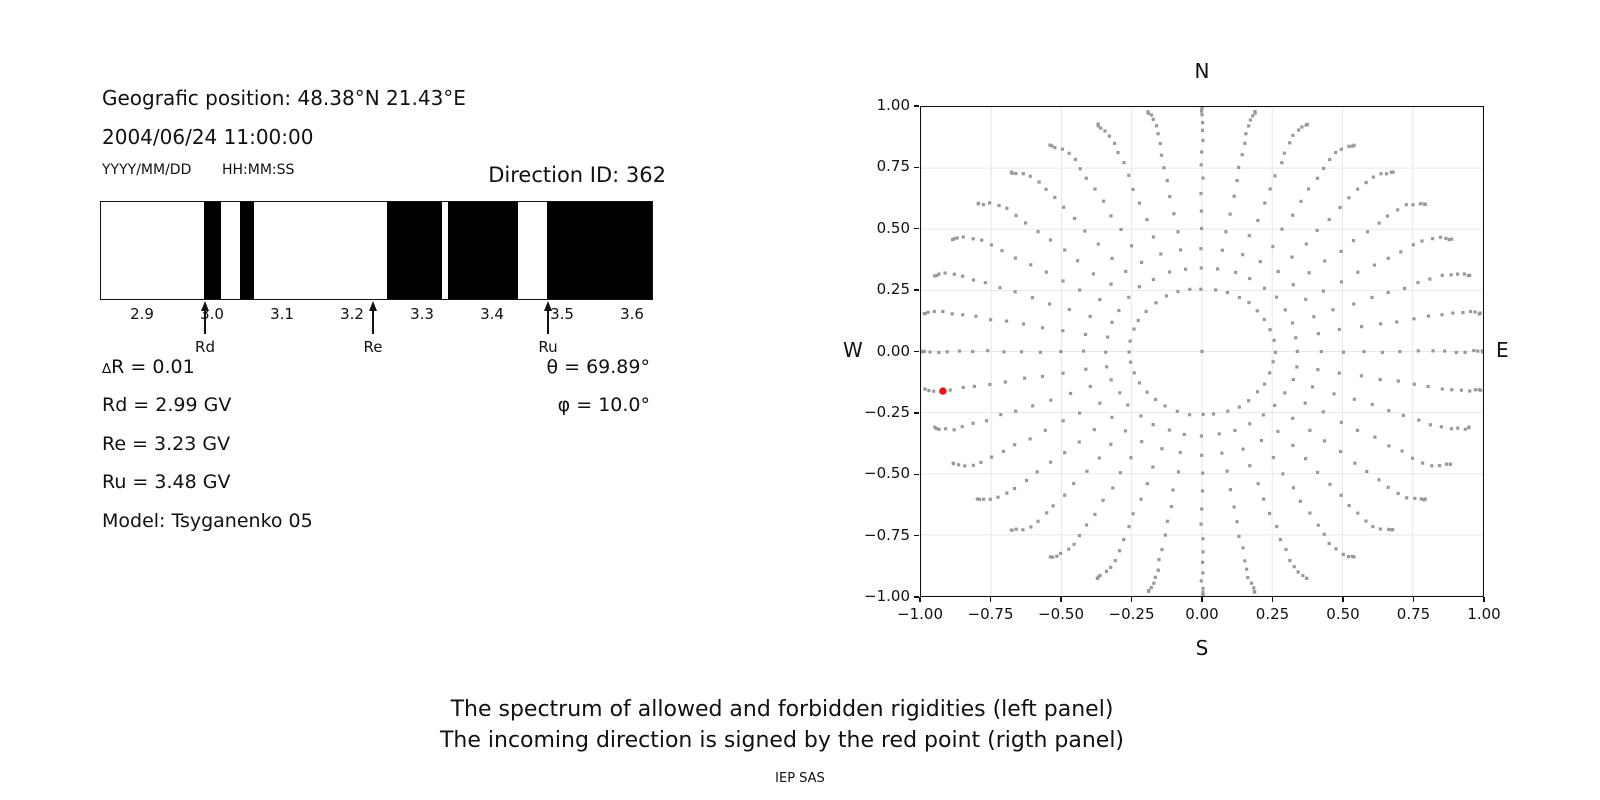 The image size is (1600, 800). Describe the element at coordinates (1343, 614) in the screenshot. I see `x-axis-tick-label: 0.50` at that location.